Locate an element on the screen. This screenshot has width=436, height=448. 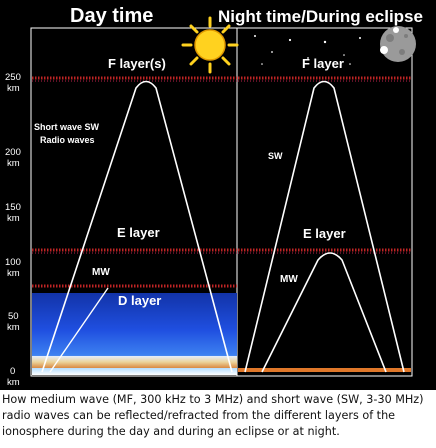
axis-tick-250: 250 is located at coordinates (13, 77).